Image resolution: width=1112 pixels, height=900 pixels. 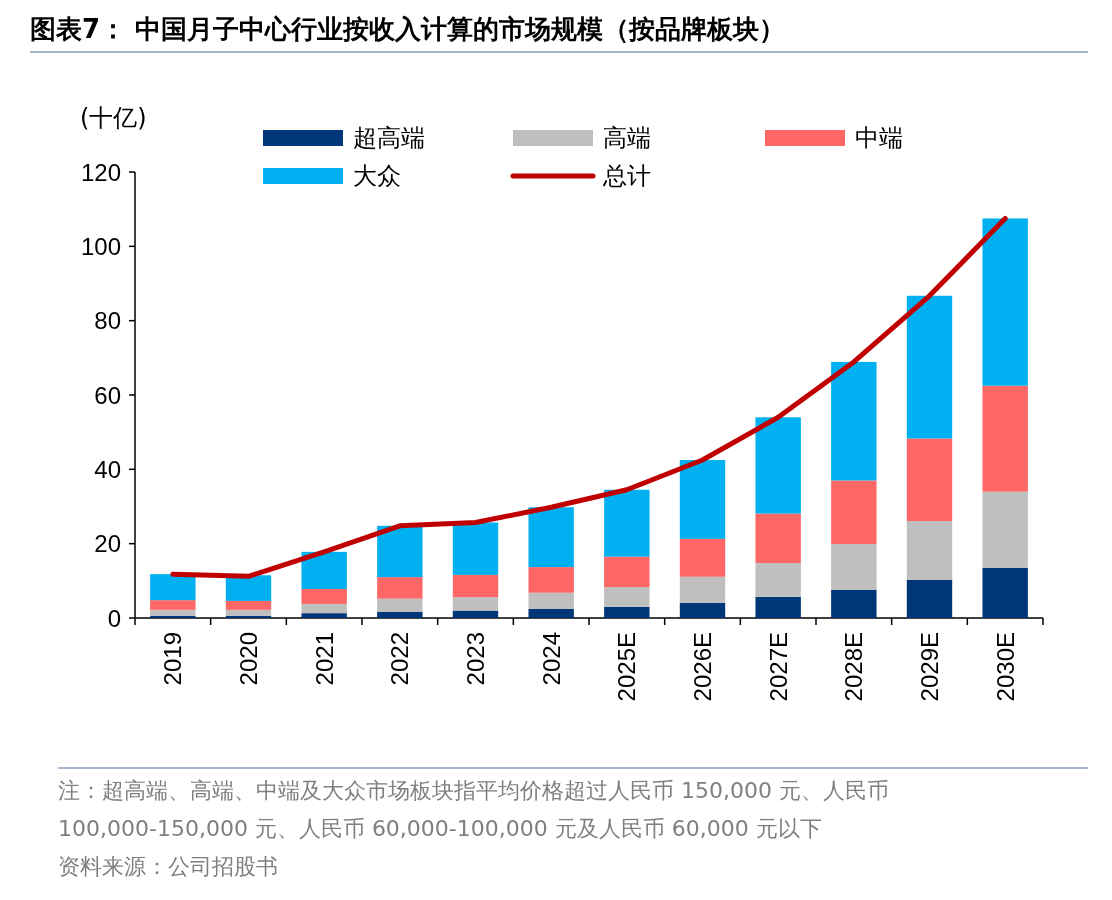 I want to click on legend-label: 超高端, so click(x=389, y=138).